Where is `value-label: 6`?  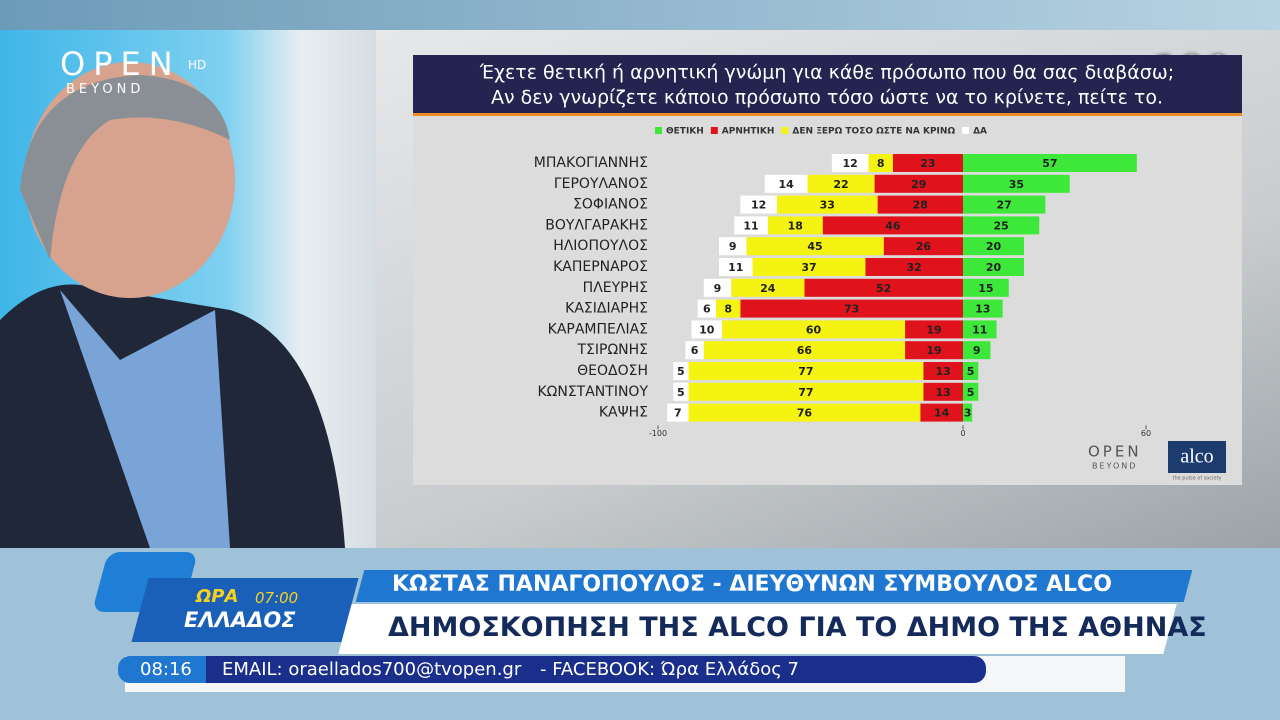
value-label: 6 is located at coordinates (707, 309).